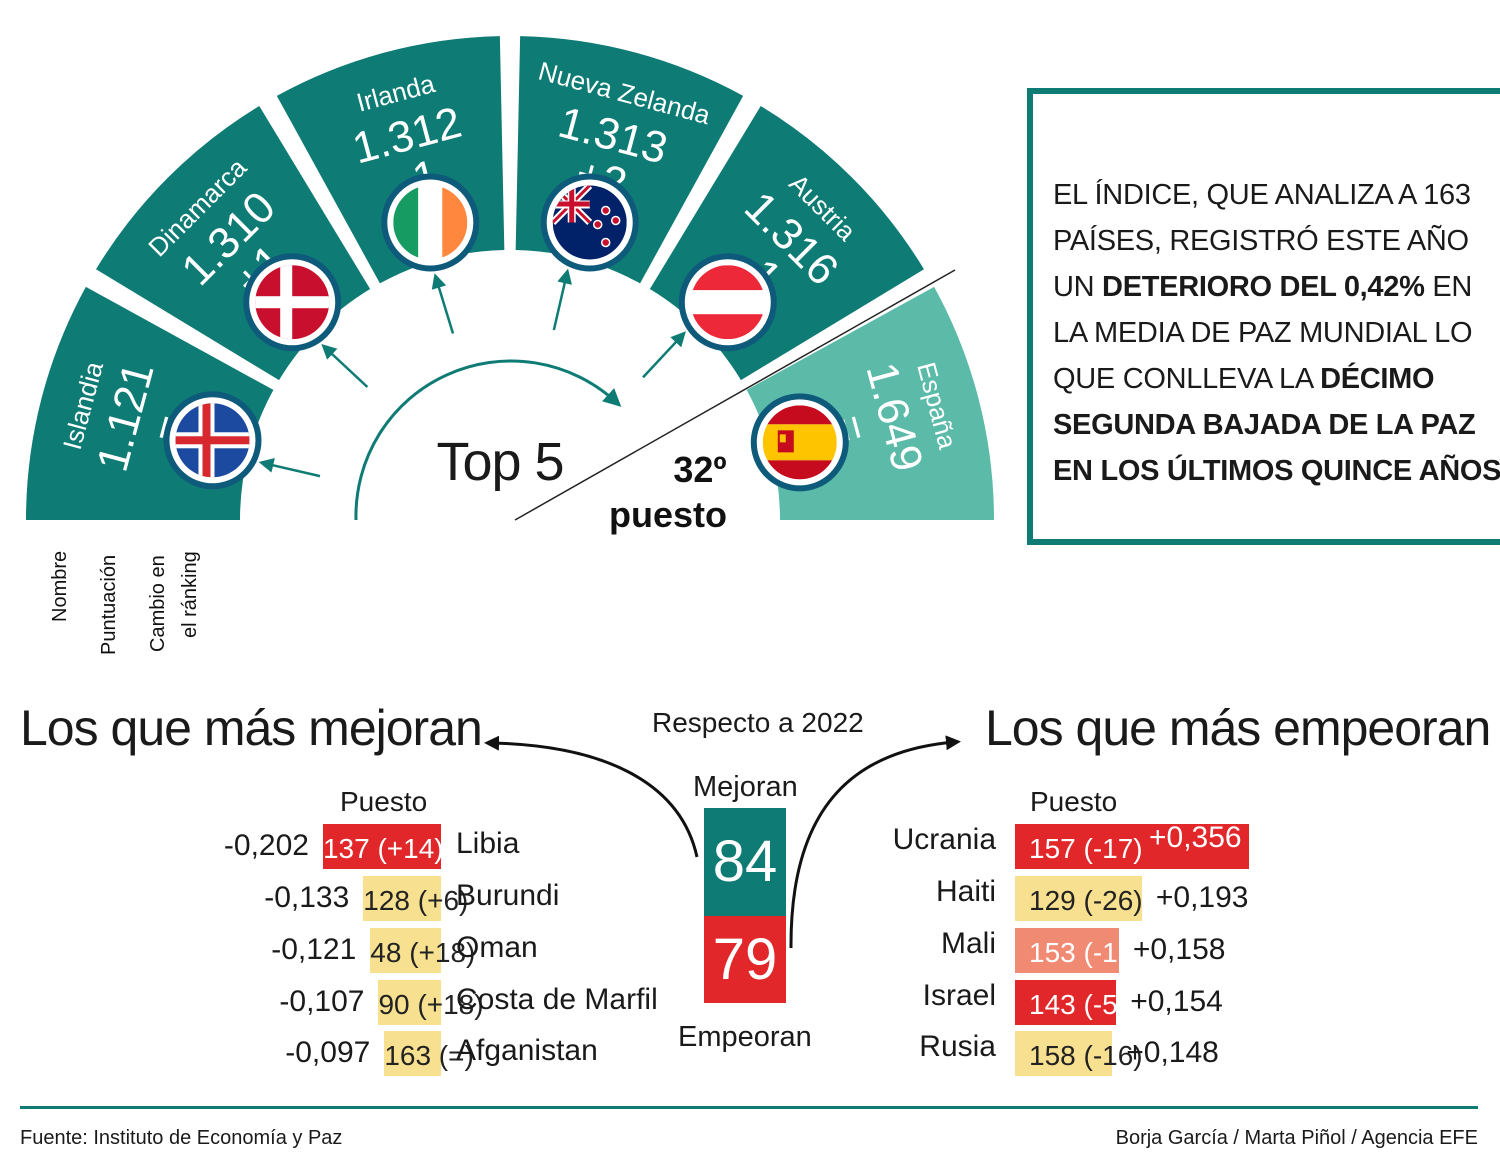  I want to click on austria-flag-icon, so click(727, 302).